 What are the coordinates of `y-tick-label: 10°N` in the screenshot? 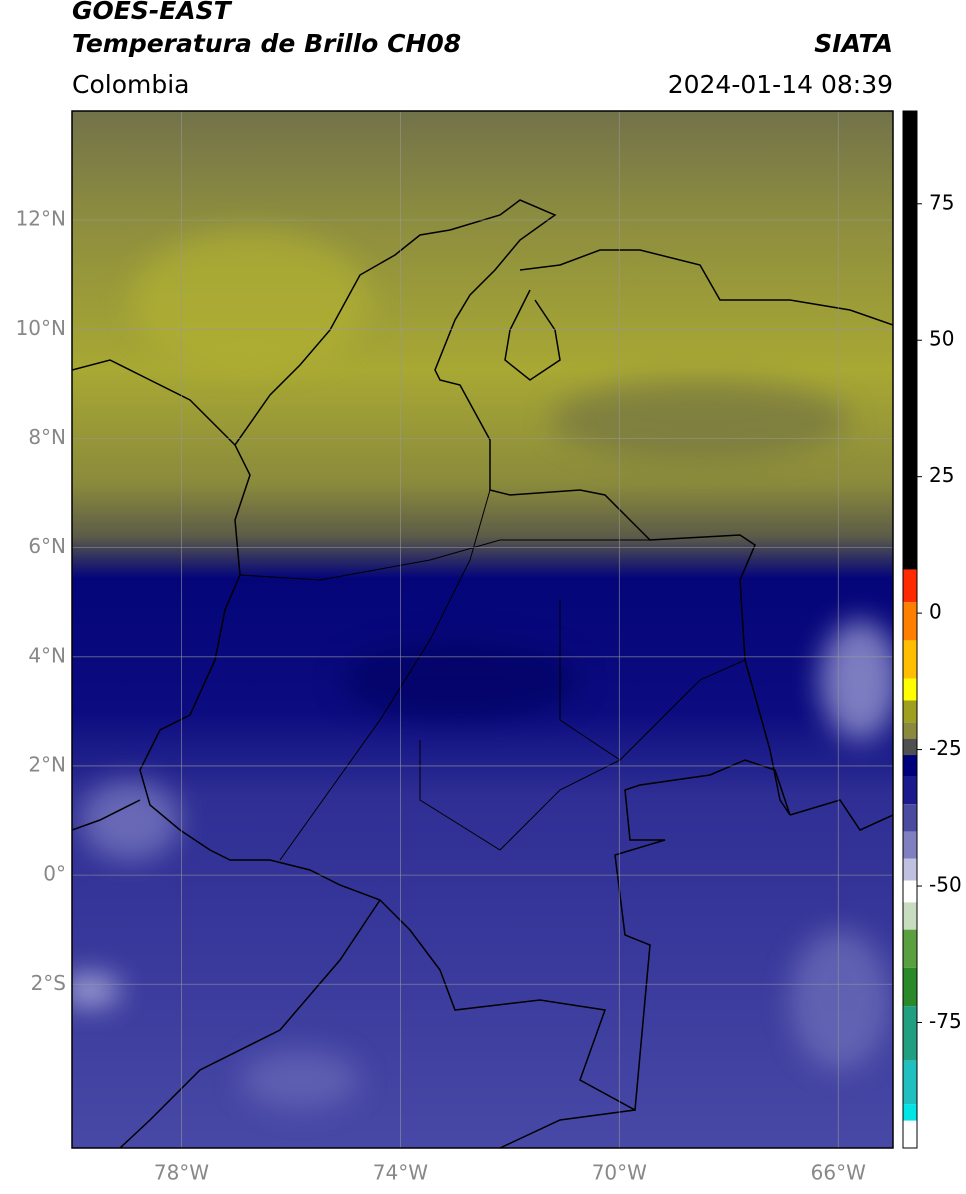 It's located at (41, 328).